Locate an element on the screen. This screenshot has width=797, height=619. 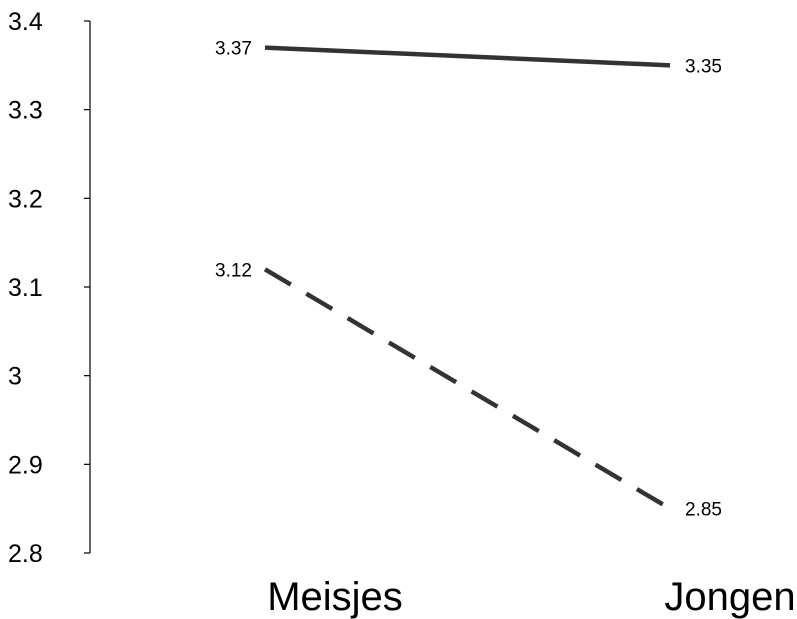
y-tick-label: 3.1 is located at coordinates (25, 288).